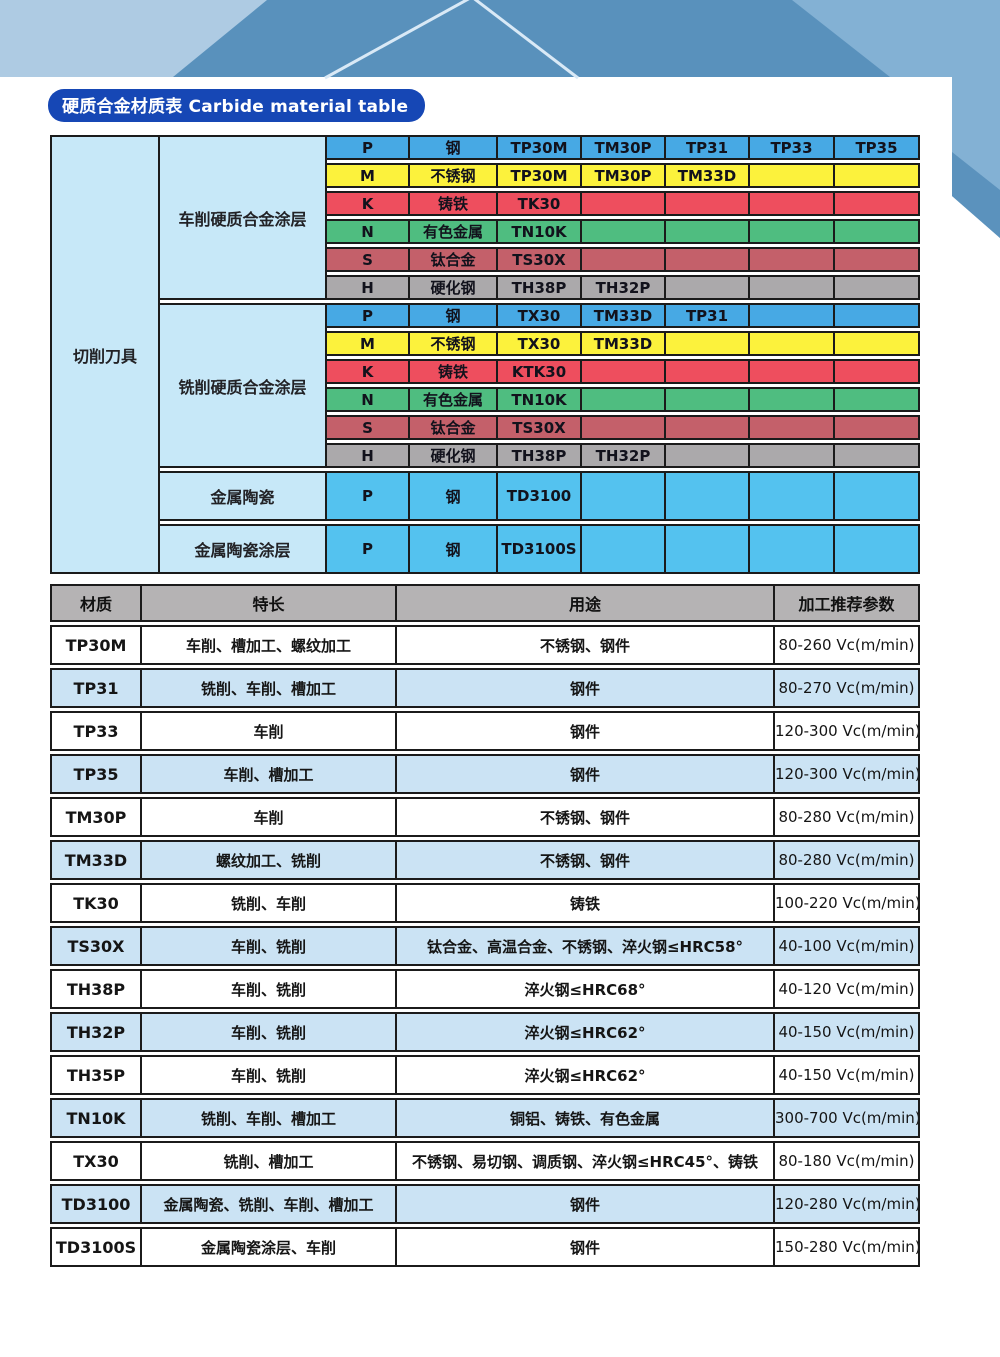 The image size is (1000, 1357). What do you see at coordinates (586, 603) in the screenshot?
I see `spec-header-usage: 用途` at bounding box center [586, 603].